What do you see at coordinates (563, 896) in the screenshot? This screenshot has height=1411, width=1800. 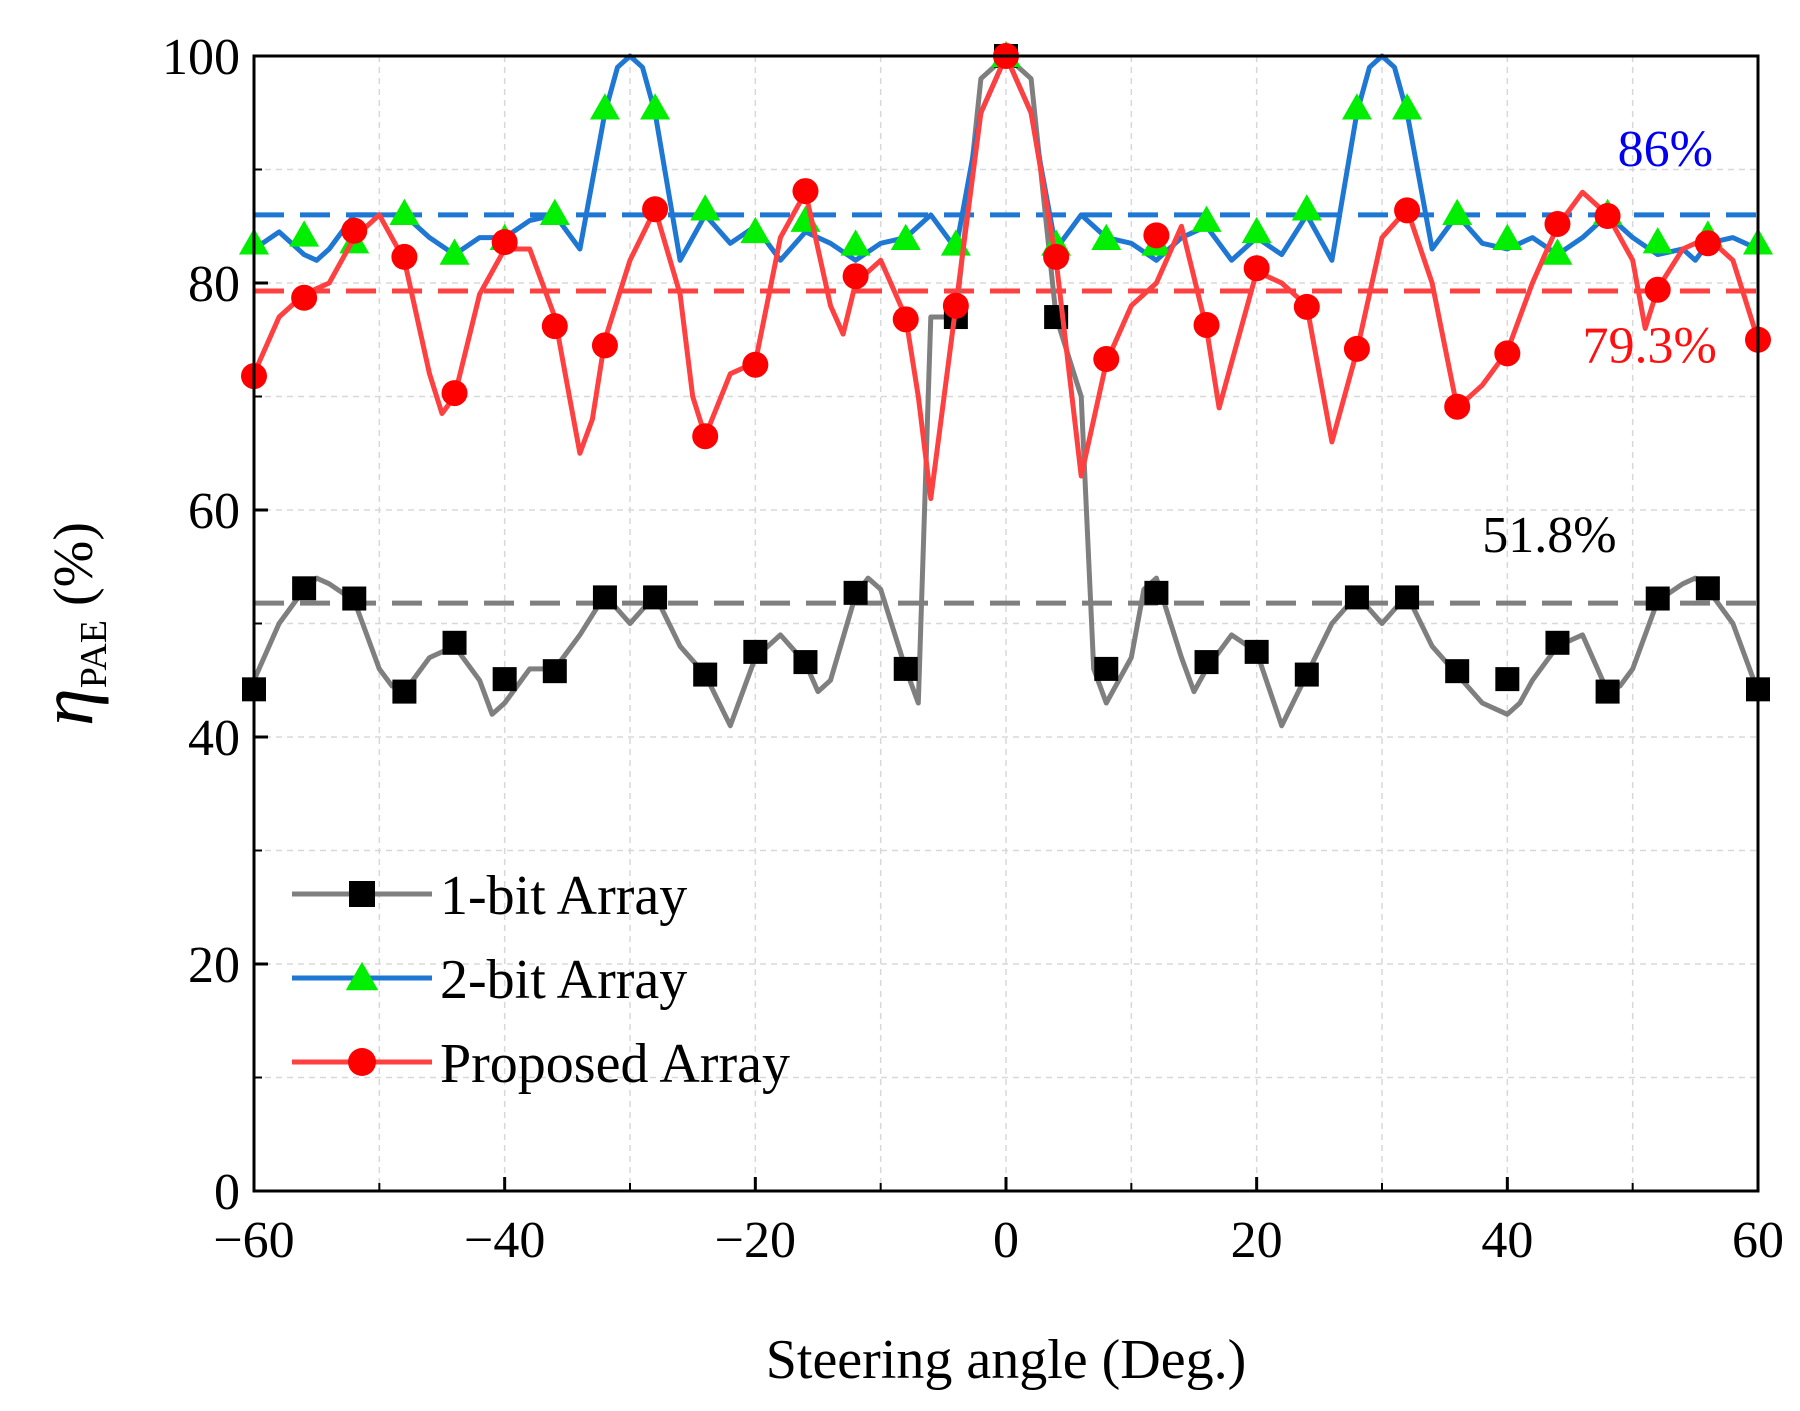 I see `legend-label: 1-bit Array` at bounding box center [563, 896].